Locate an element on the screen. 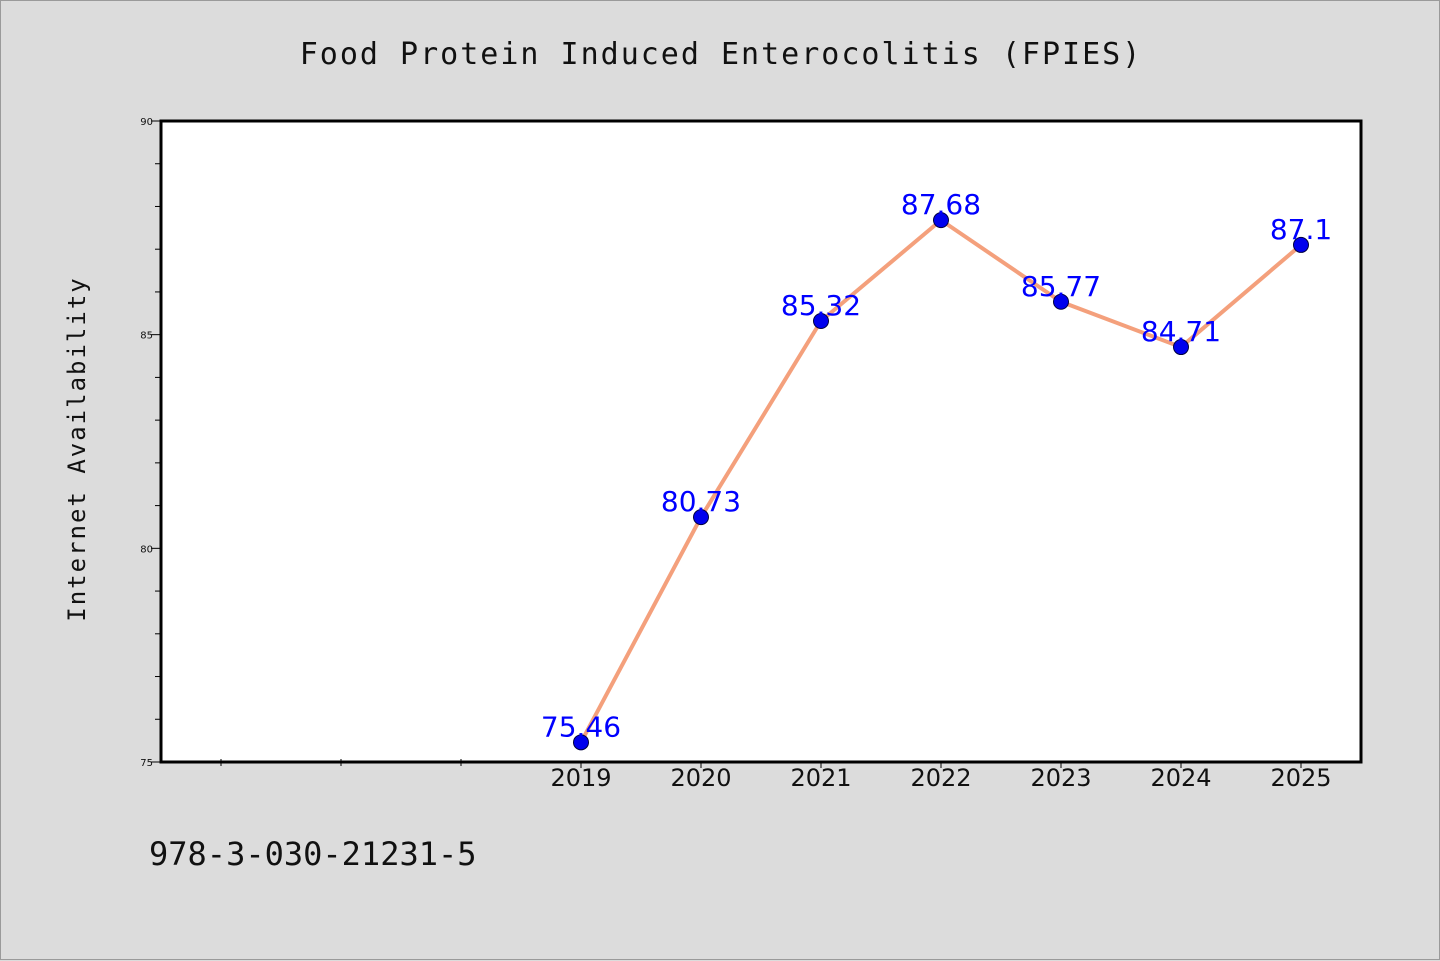  y-axis-ticks: 75 80 85 90 is located at coordinates (150, 443).